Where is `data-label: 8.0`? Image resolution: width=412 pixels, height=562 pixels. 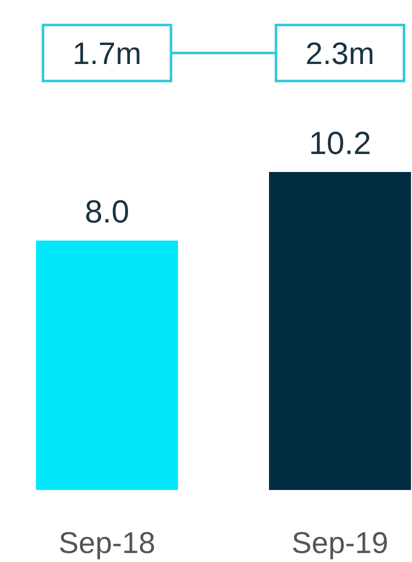 data-label: 8.0 is located at coordinates (107, 212).